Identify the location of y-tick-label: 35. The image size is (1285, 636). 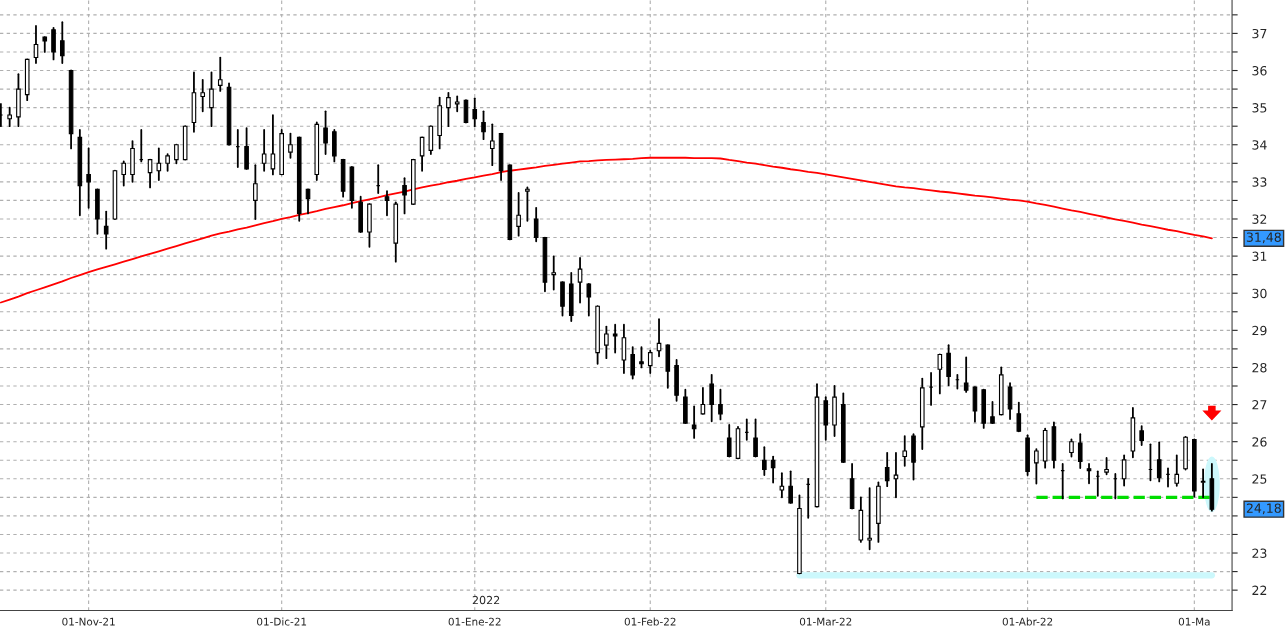
(1259, 108).